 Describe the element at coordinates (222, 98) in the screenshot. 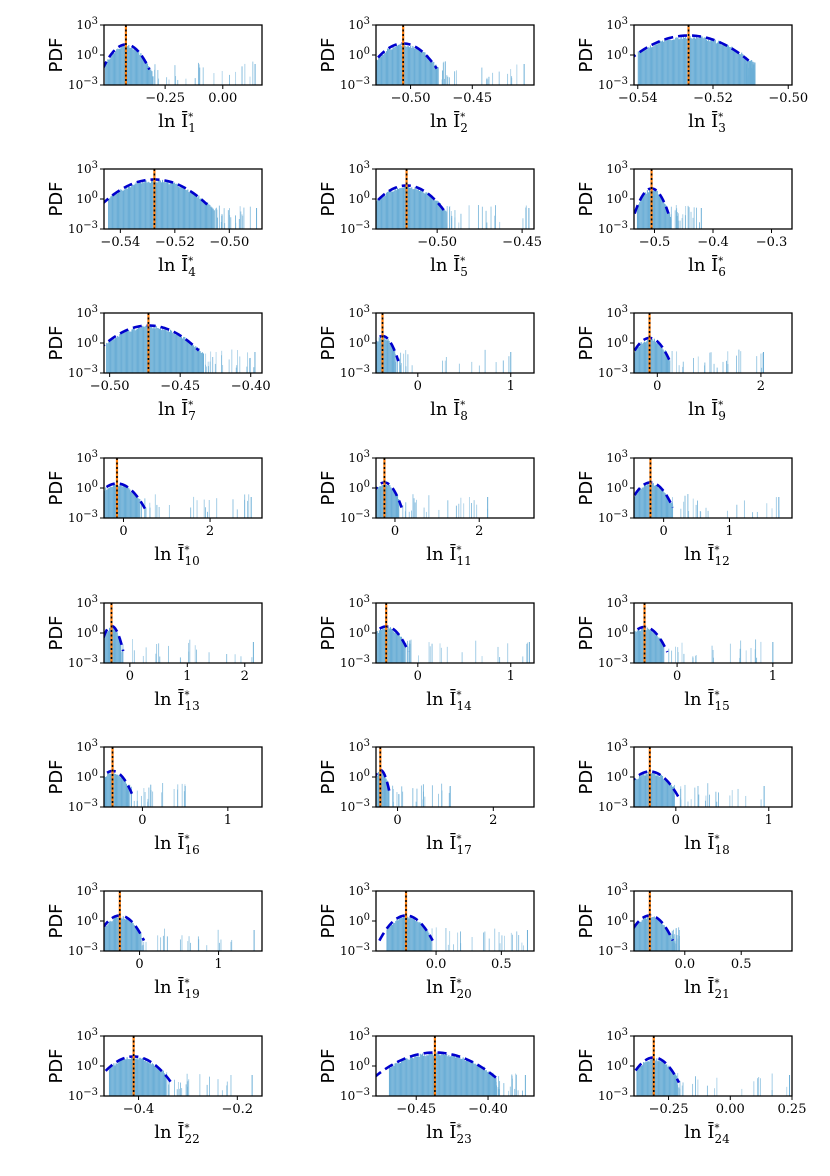

I see `xtick-label: 0.00` at that location.